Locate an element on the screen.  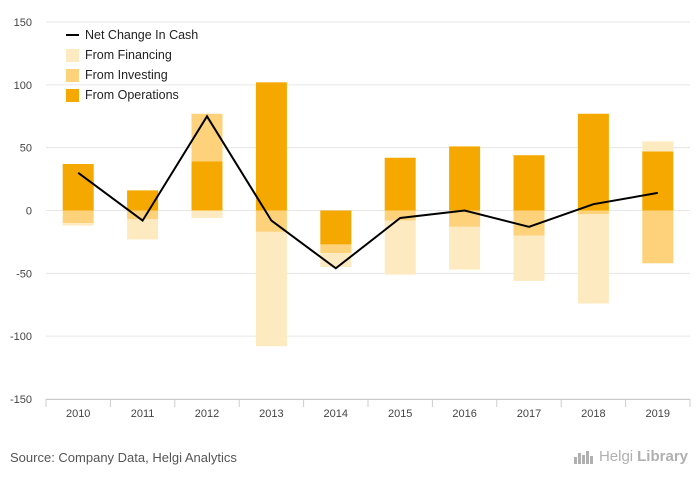
city-skyline-icon is located at coordinates (583, 457).